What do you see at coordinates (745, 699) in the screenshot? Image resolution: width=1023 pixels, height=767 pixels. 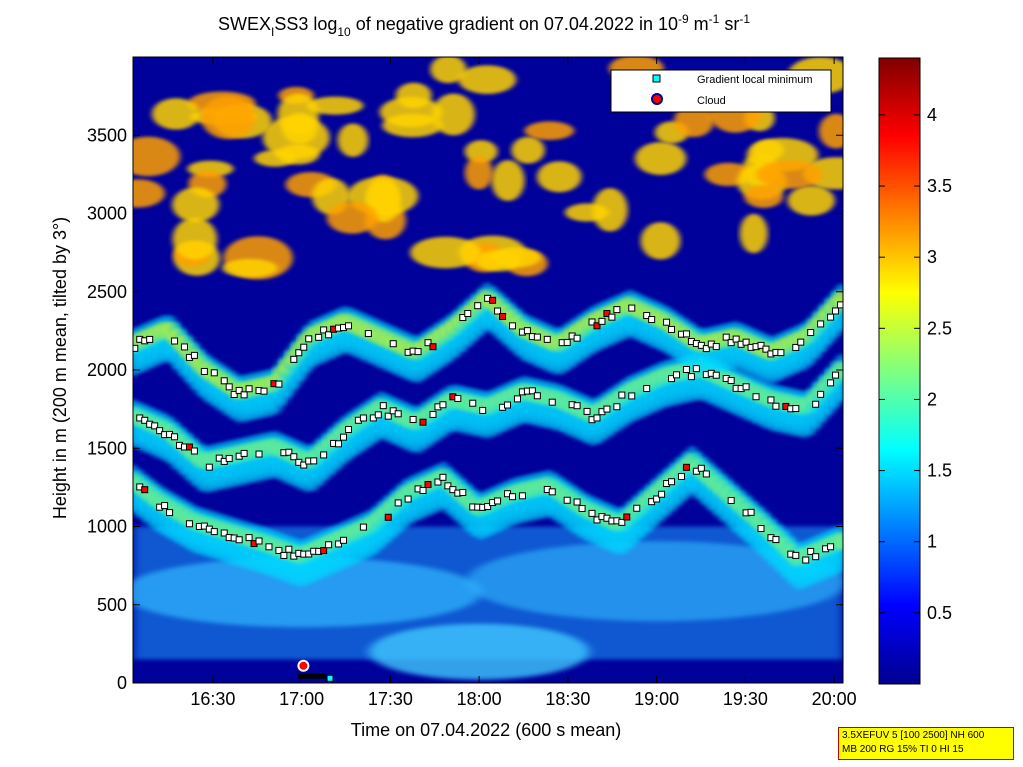 I see `x-tick-label: 19:30` at bounding box center [745, 699].